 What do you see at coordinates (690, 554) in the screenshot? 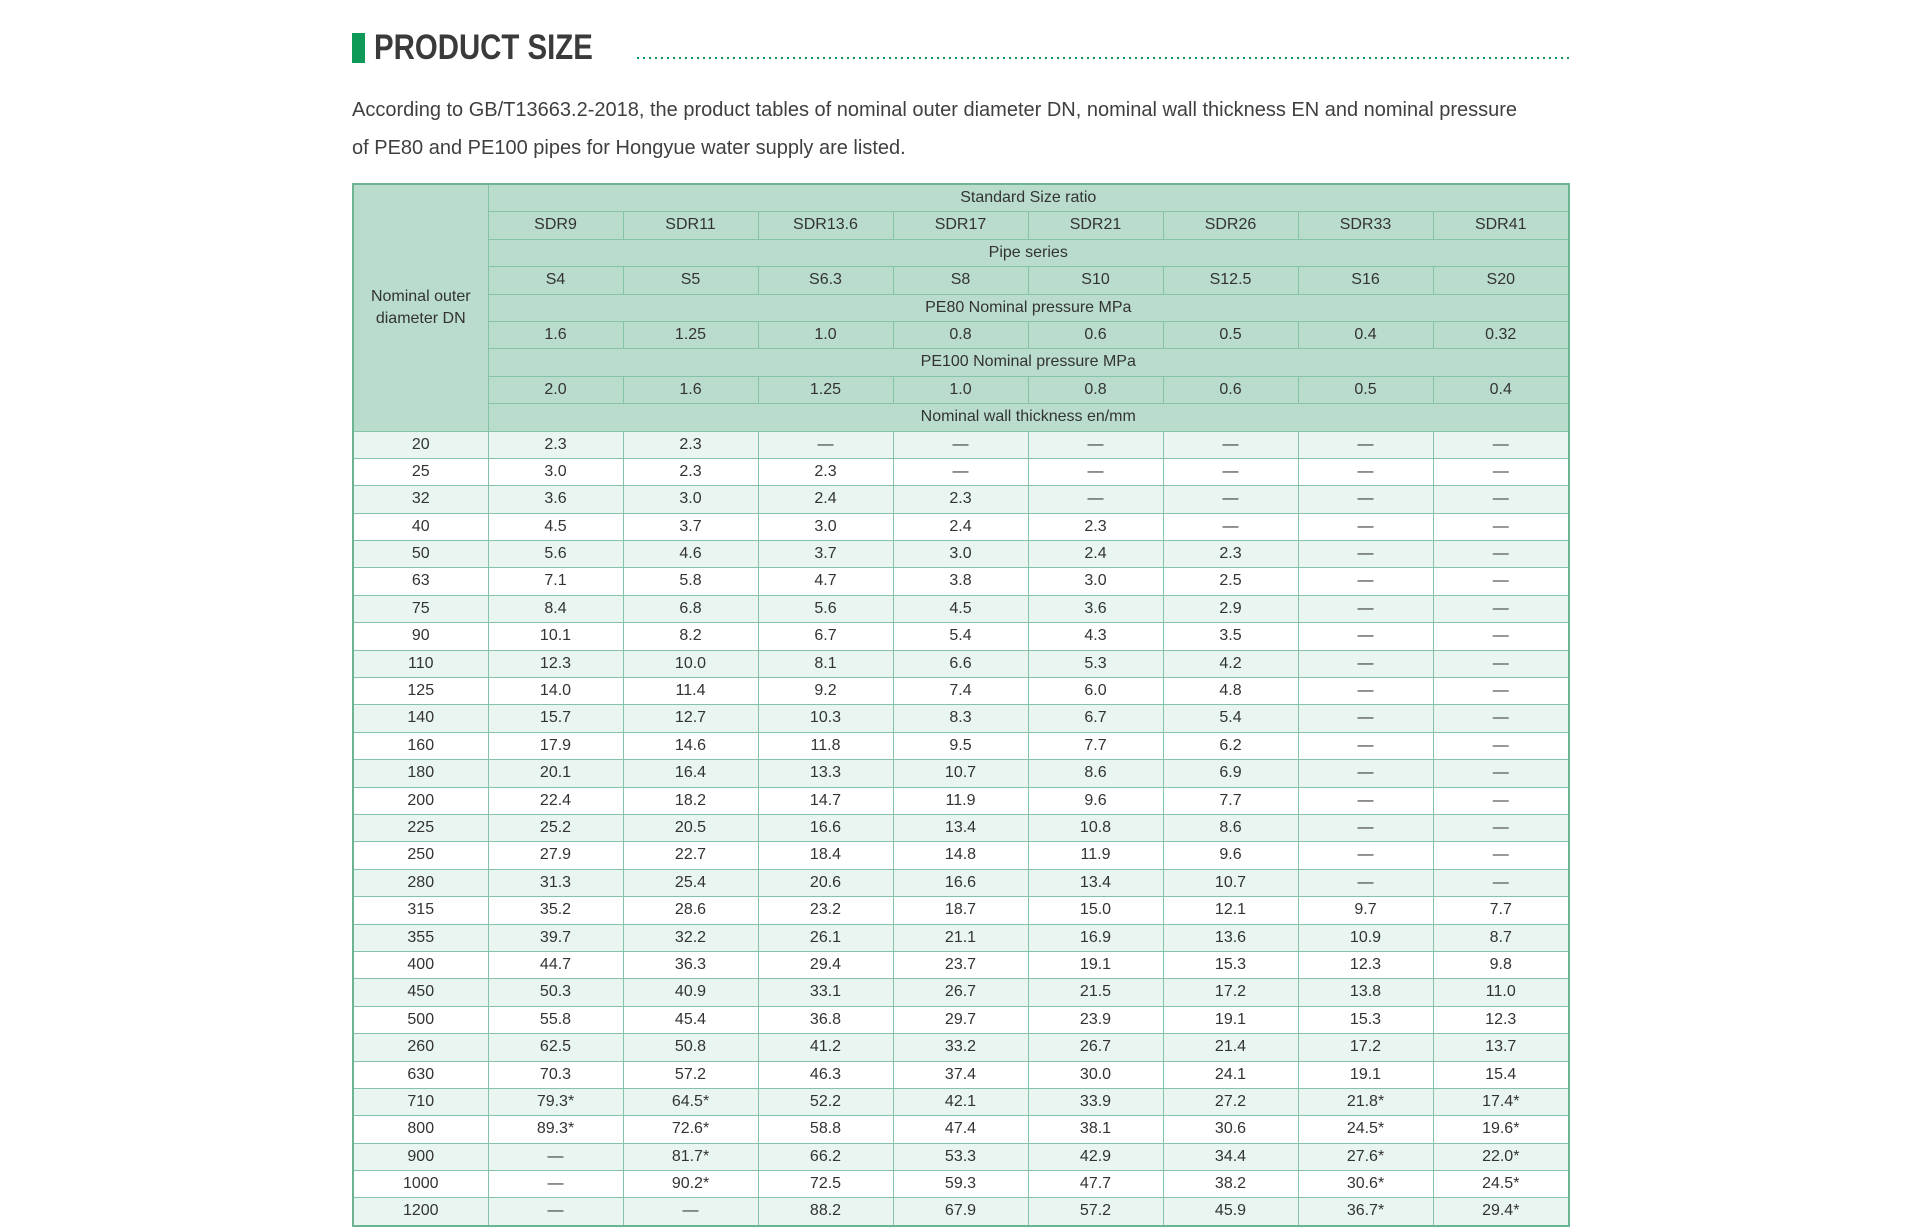
I see `thickness-cell: 4.6` at bounding box center [690, 554].